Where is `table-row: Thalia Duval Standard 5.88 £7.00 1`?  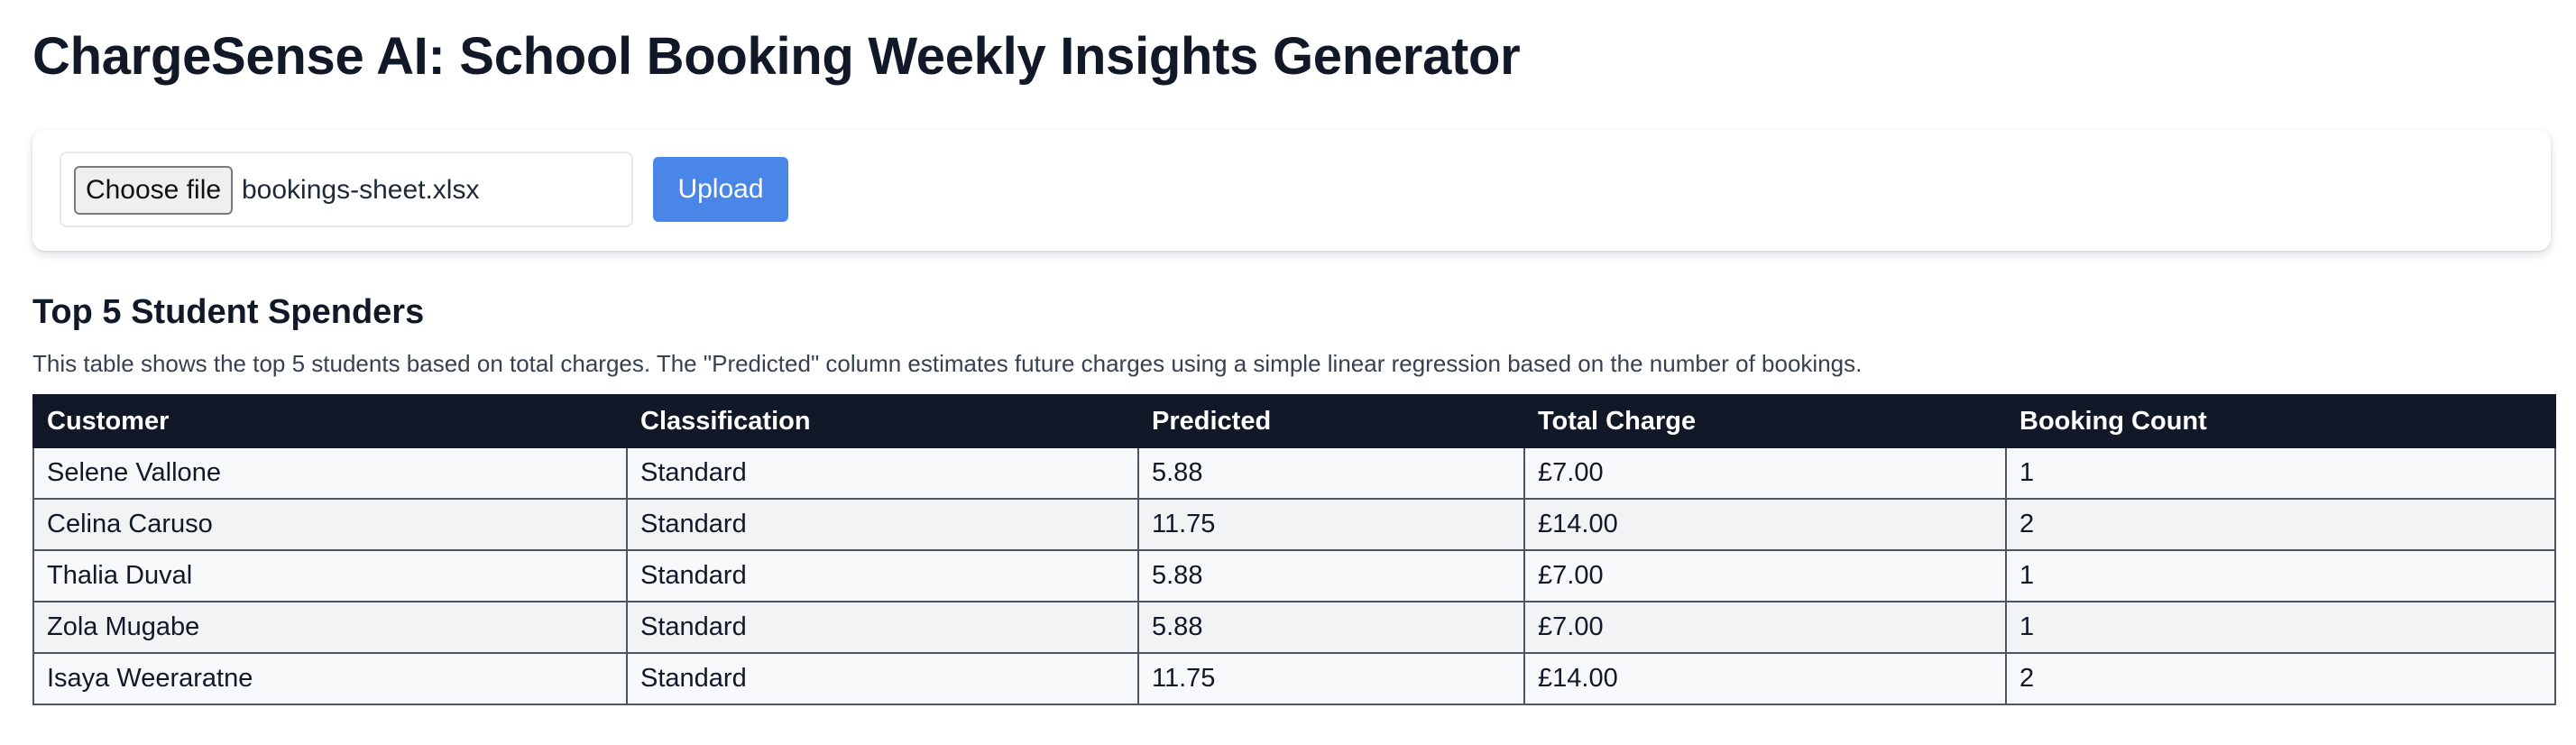 table-row: Thalia Duval Standard 5.88 £7.00 1 is located at coordinates (1294, 575).